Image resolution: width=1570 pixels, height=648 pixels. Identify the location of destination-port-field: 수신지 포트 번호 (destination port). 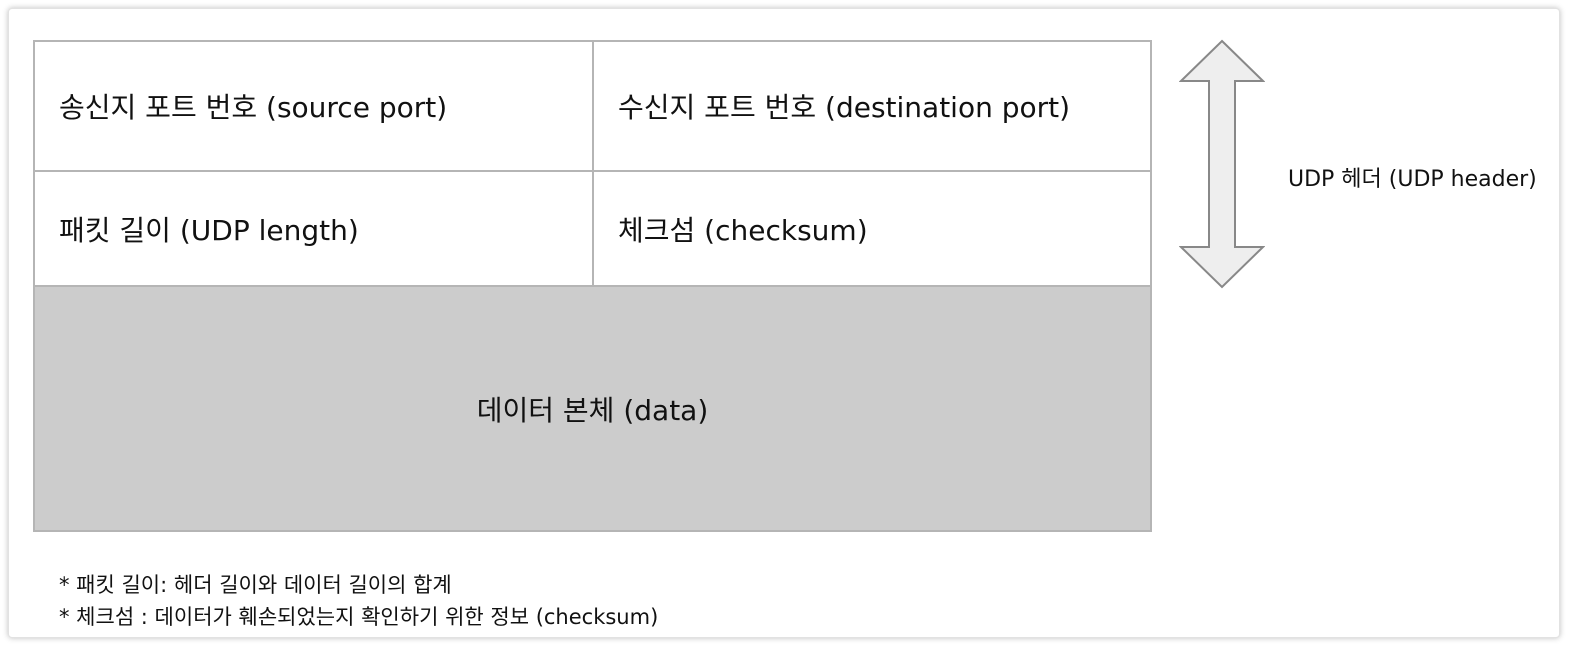
(872, 107).